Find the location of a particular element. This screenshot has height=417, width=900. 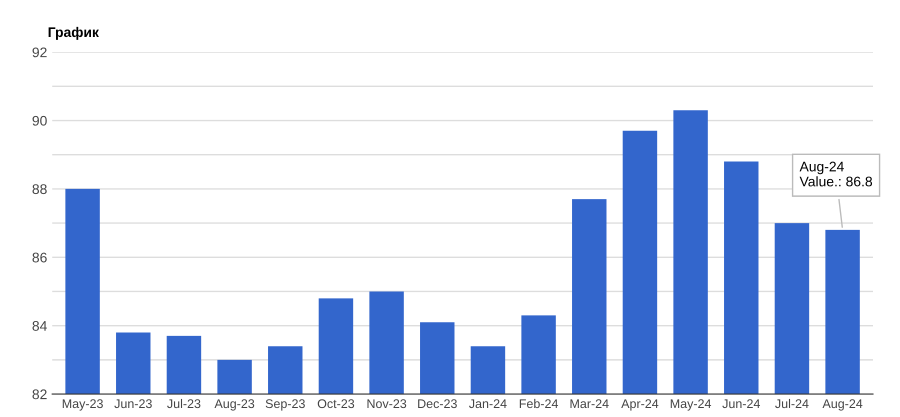

x-tick-label: Aug-24 is located at coordinates (842, 405).